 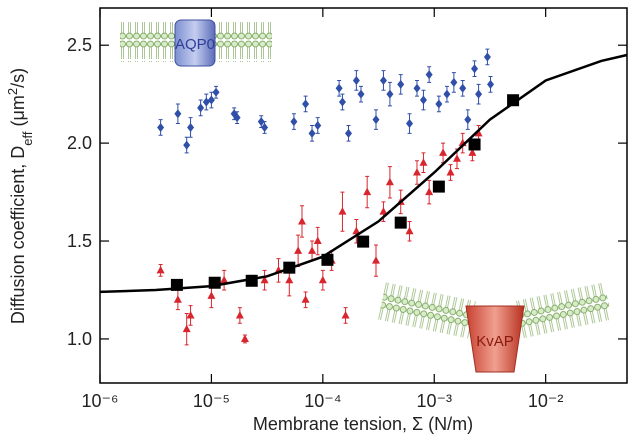 What do you see at coordinates (363, 424) in the screenshot?
I see `x-axis-label: Membrane tension, Σ (N/m)` at bounding box center [363, 424].